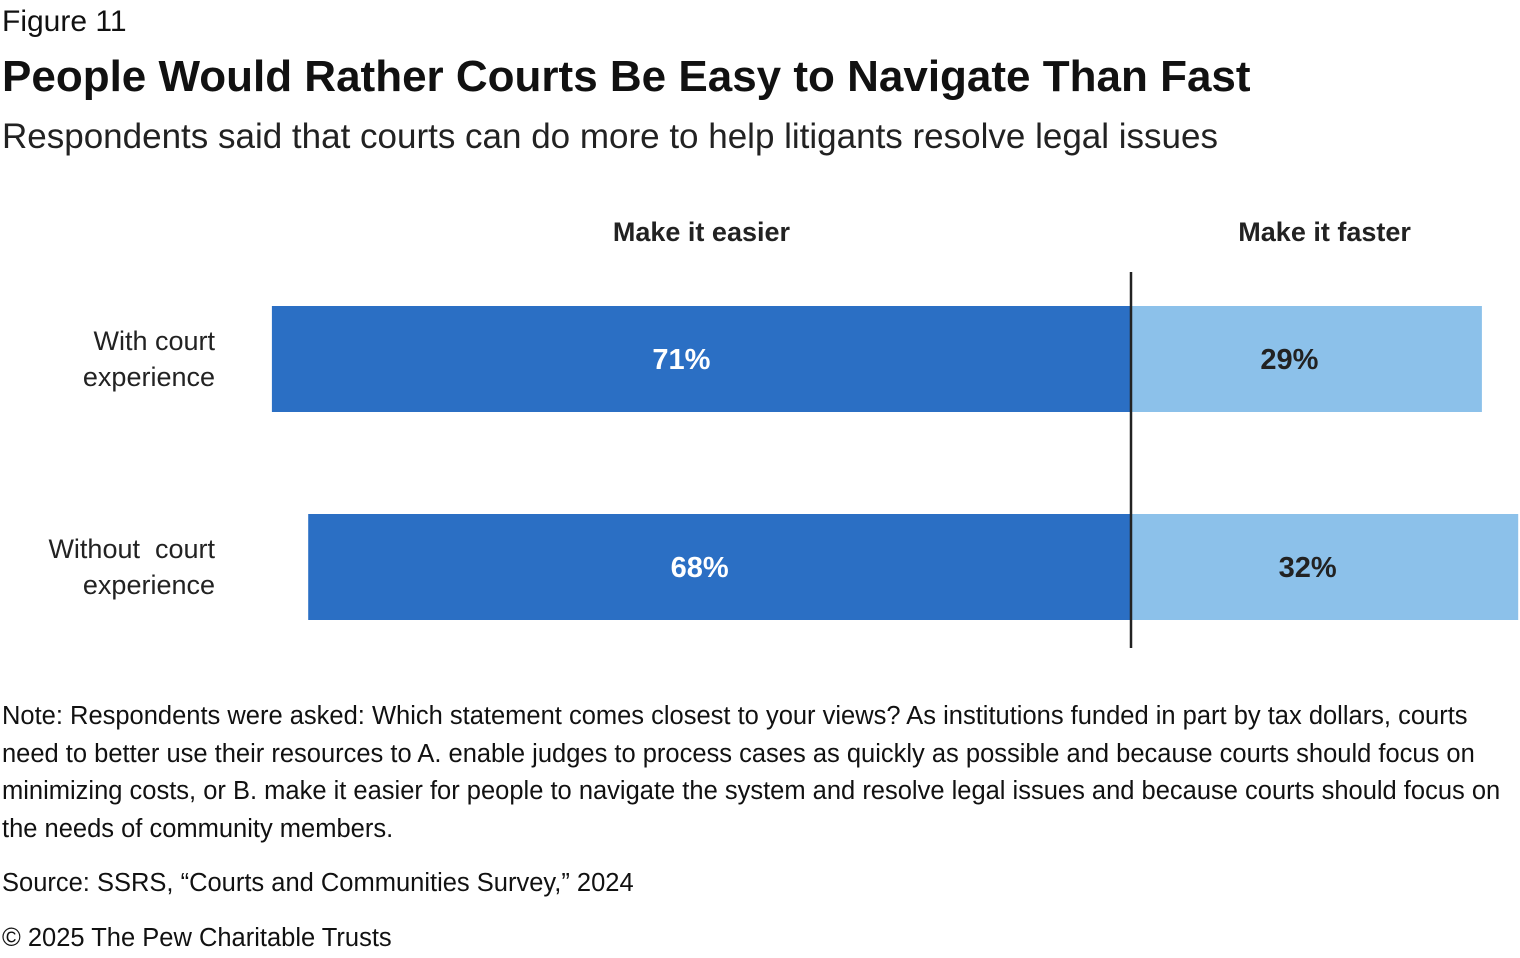 This screenshot has height=958, width=1520. Describe the element at coordinates (681, 360) in the screenshot. I see `data-label-make-it-easier-1: 71%` at that location.